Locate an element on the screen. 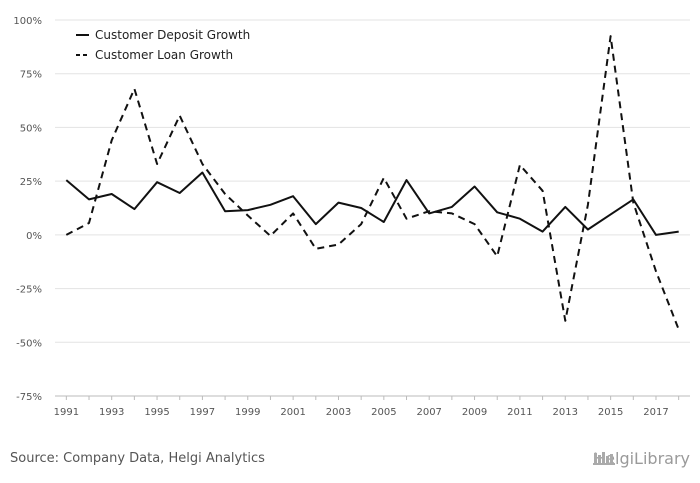  x-tick-label: 1995 is located at coordinates (156, 412).